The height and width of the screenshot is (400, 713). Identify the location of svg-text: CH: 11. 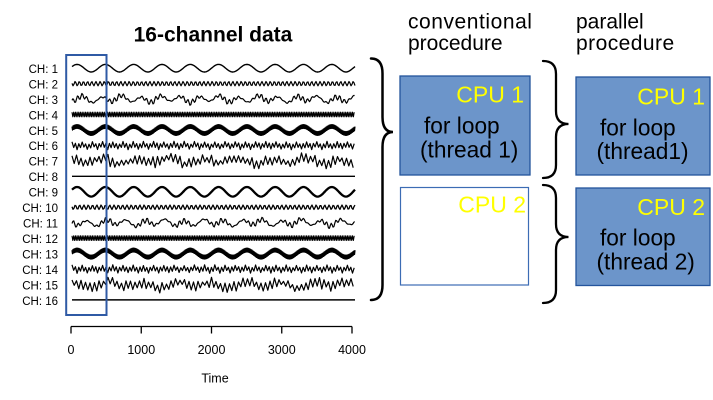
(40, 225).